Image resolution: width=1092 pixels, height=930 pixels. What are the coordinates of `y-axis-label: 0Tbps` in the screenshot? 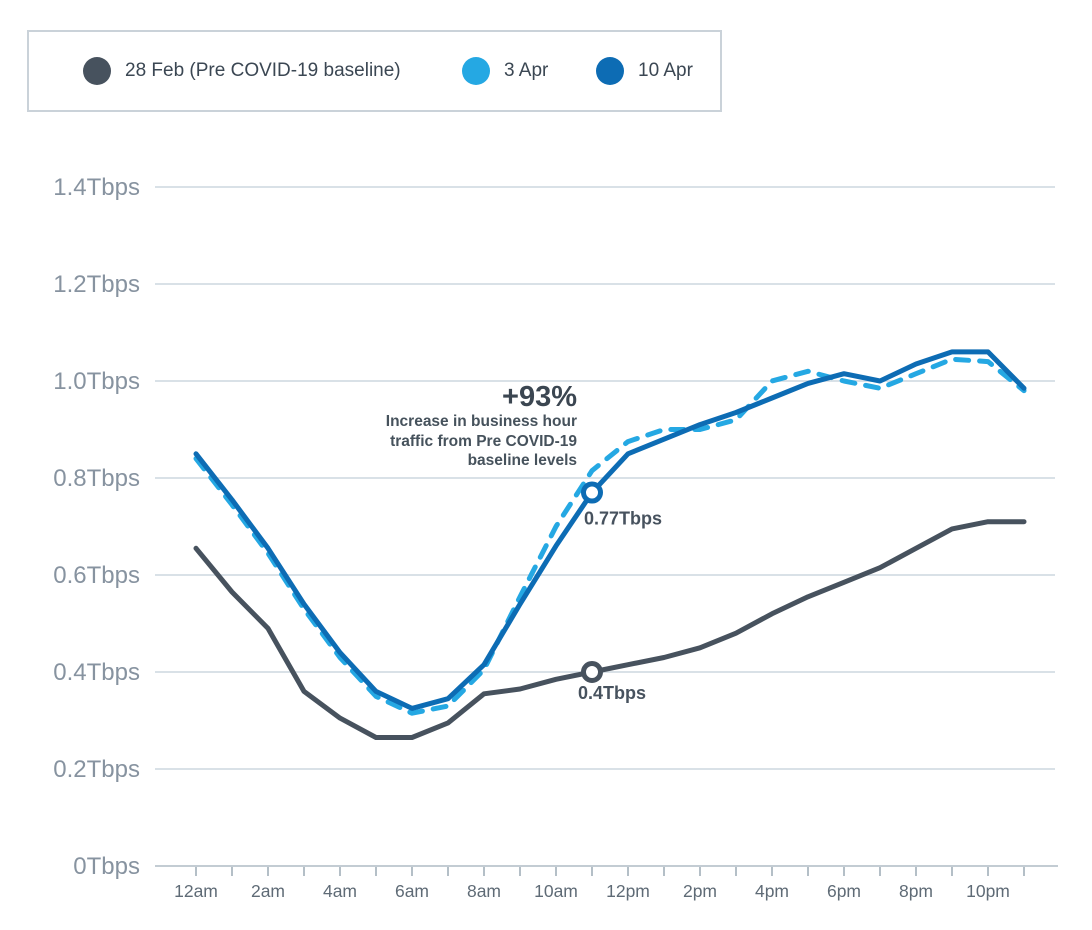 It's located at (106, 866).